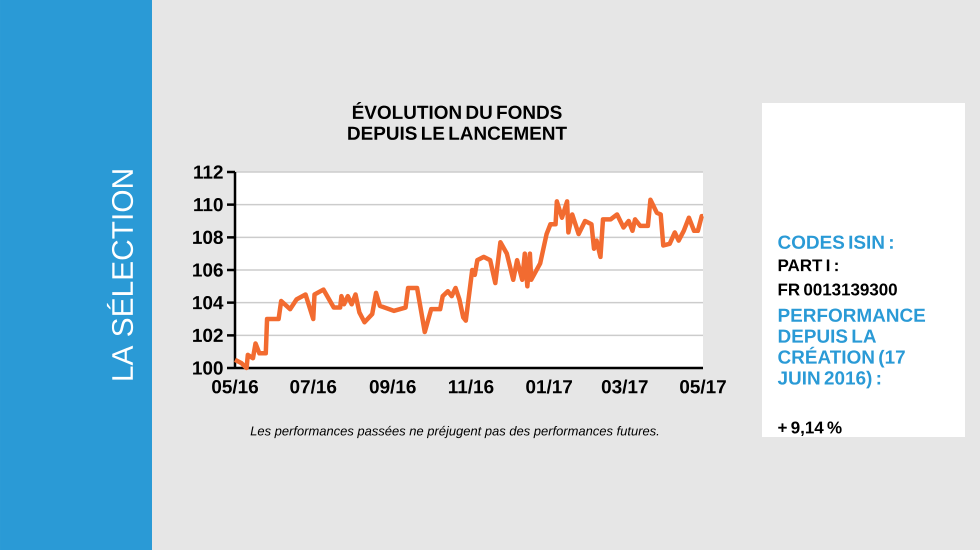 The image size is (980, 550). What do you see at coordinates (835, 242) in the screenshot?
I see `text: CODES ISIN :` at bounding box center [835, 242].